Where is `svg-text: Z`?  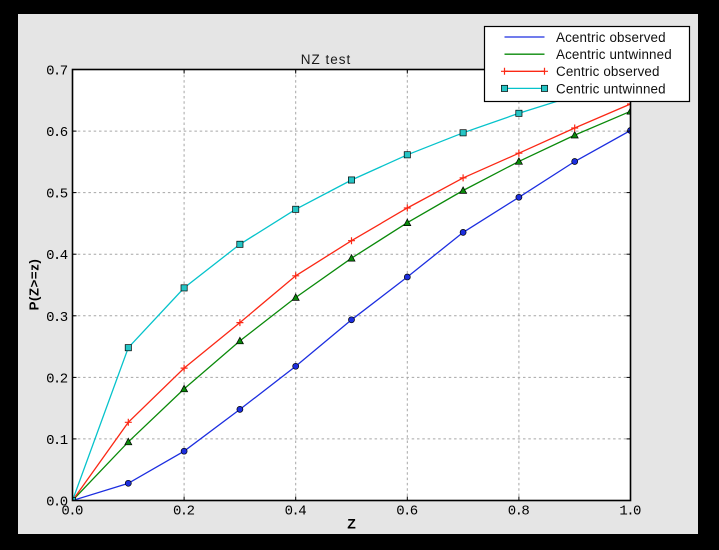
svg-text: Z is located at coordinates (351, 524).